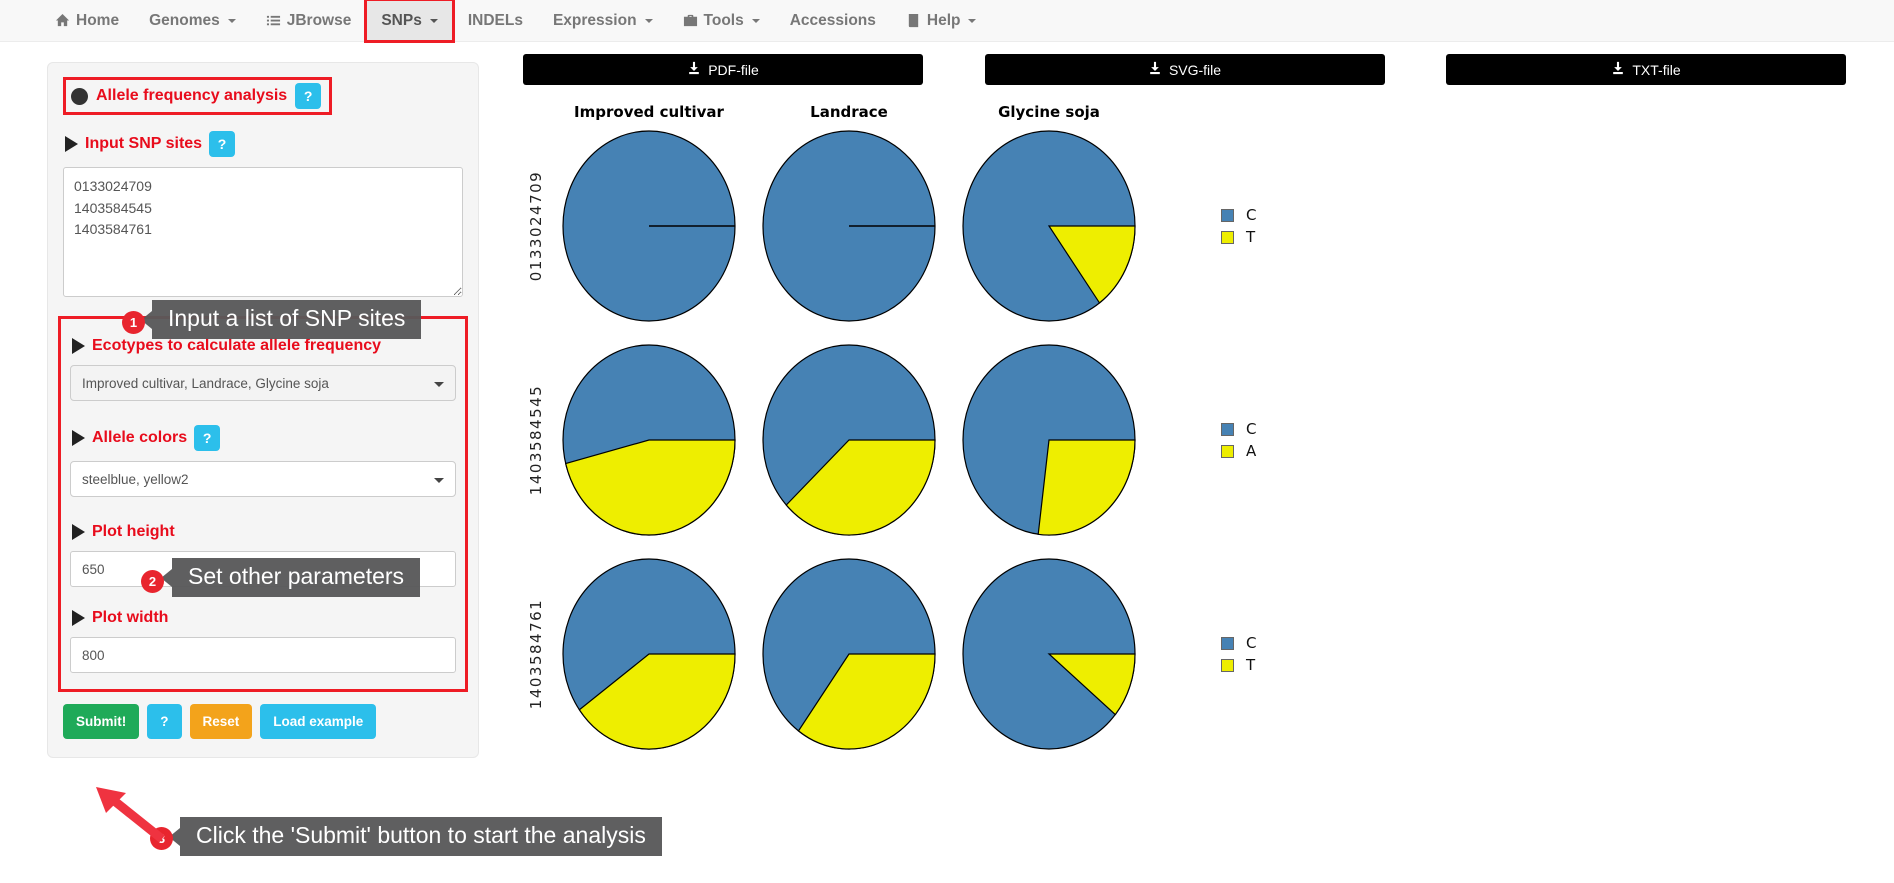  What do you see at coordinates (1238, 451) in the screenshot?
I see `legend-item: A` at bounding box center [1238, 451].